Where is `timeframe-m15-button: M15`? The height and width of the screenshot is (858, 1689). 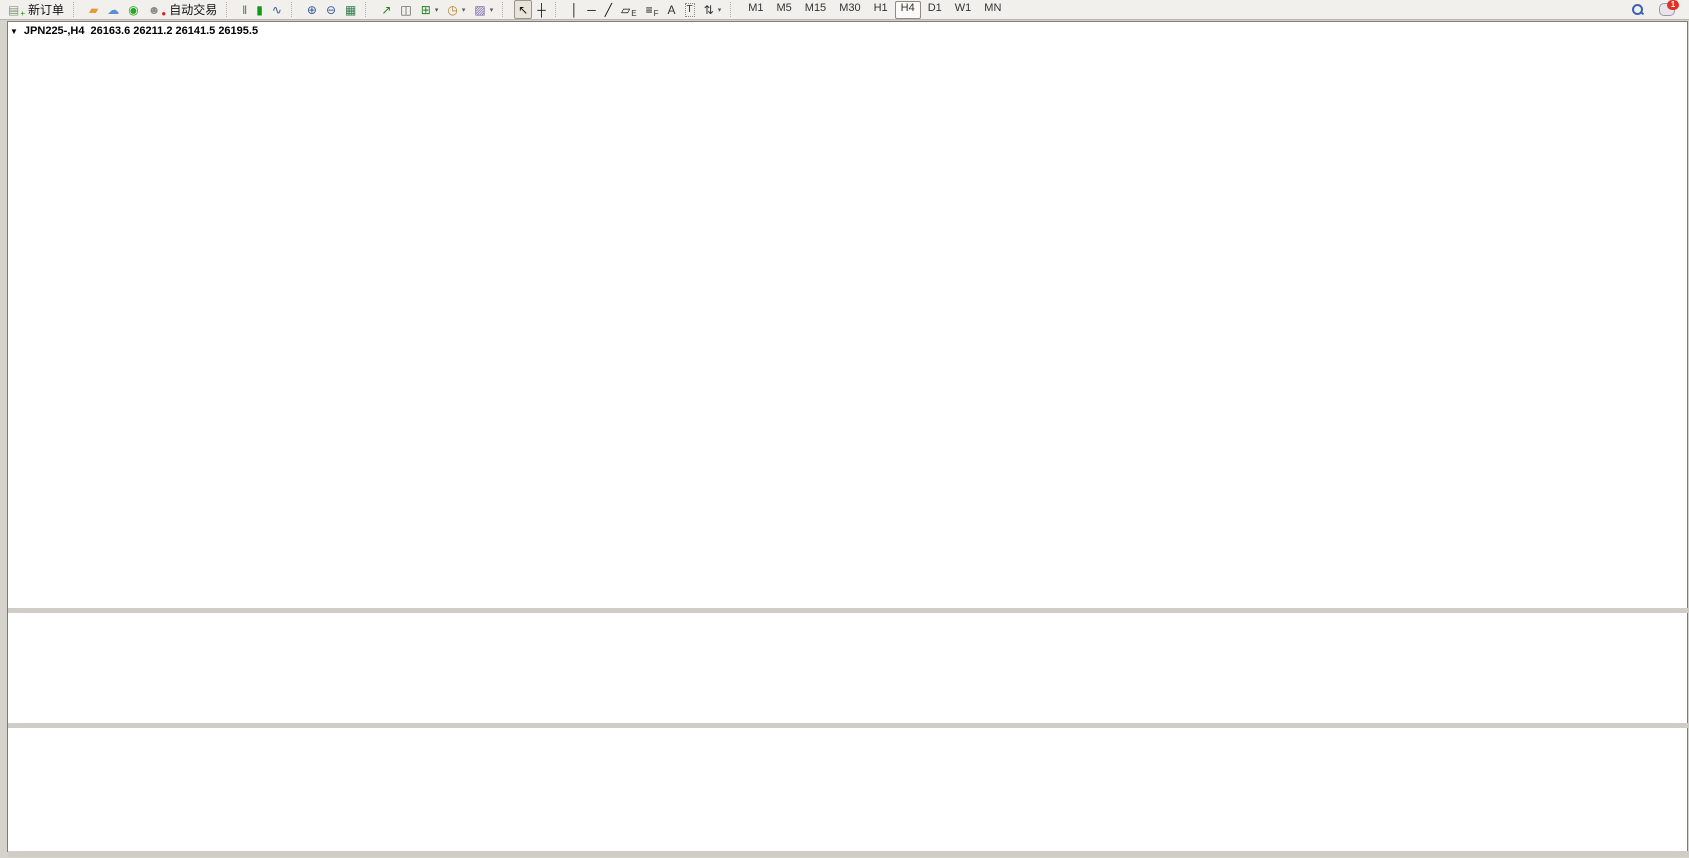
timeframe-m15-button: M15 is located at coordinates (815, 7).